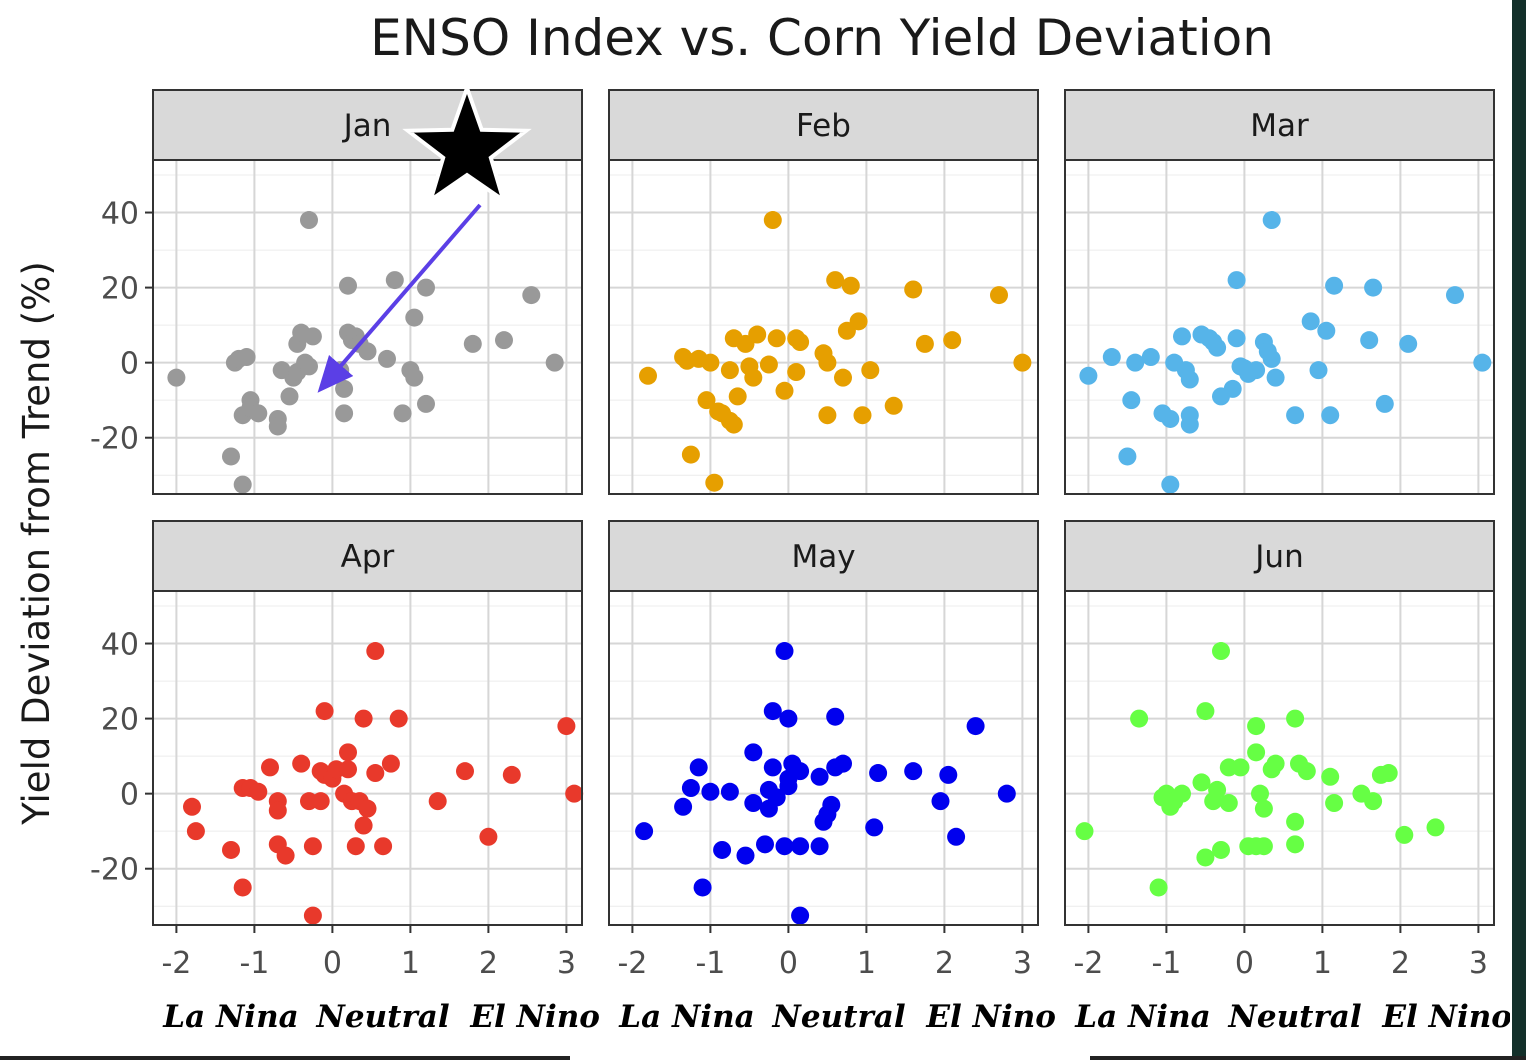  What do you see at coordinates (632, 963) in the screenshot?
I see `x-tick-label: -2` at bounding box center [632, 963].